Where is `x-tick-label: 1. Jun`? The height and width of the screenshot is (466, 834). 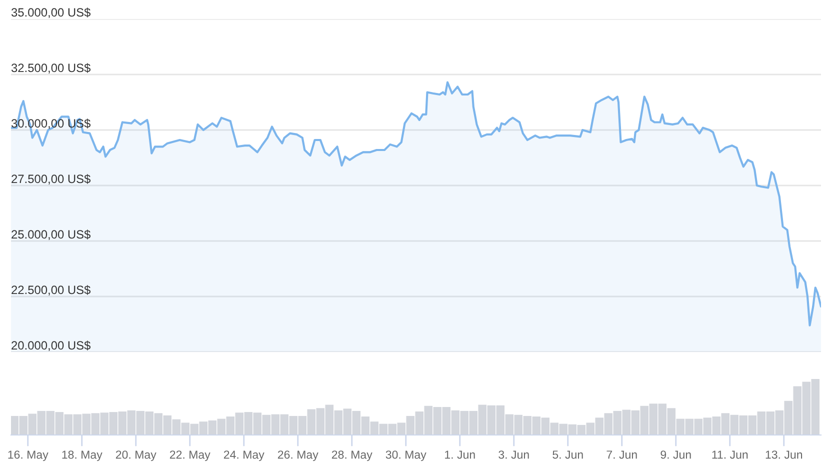 x-tick-label: 1. Jun is located at coordinates (460, 454).